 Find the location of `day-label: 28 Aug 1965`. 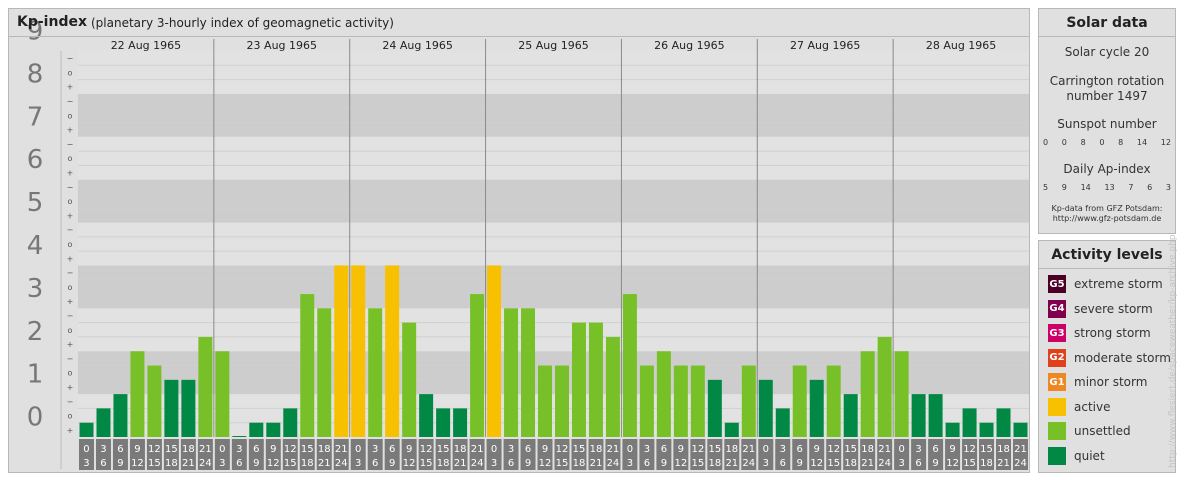

day-label: 28 Aug 1965 is located at coordinates (961, 45).